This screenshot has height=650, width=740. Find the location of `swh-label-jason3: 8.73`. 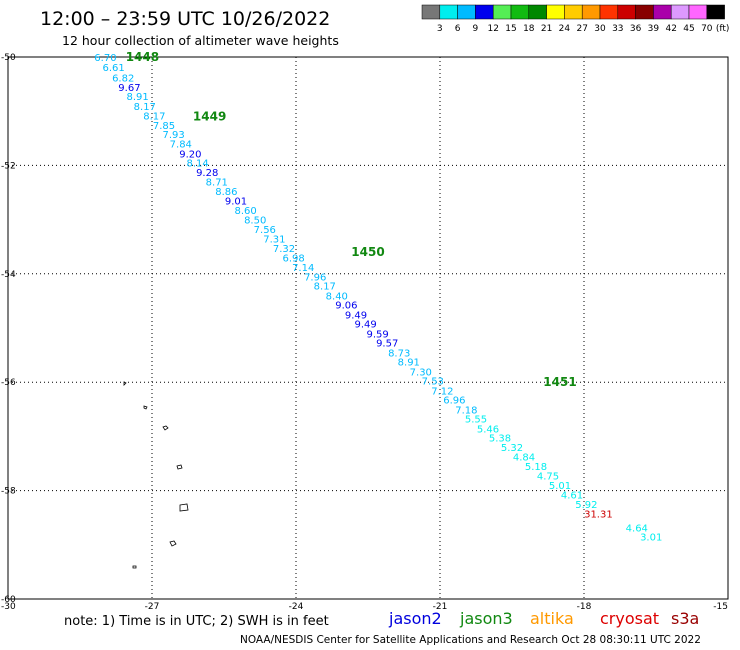

swh-label-jason3: 8.73 is located at coordinates (399, 353).